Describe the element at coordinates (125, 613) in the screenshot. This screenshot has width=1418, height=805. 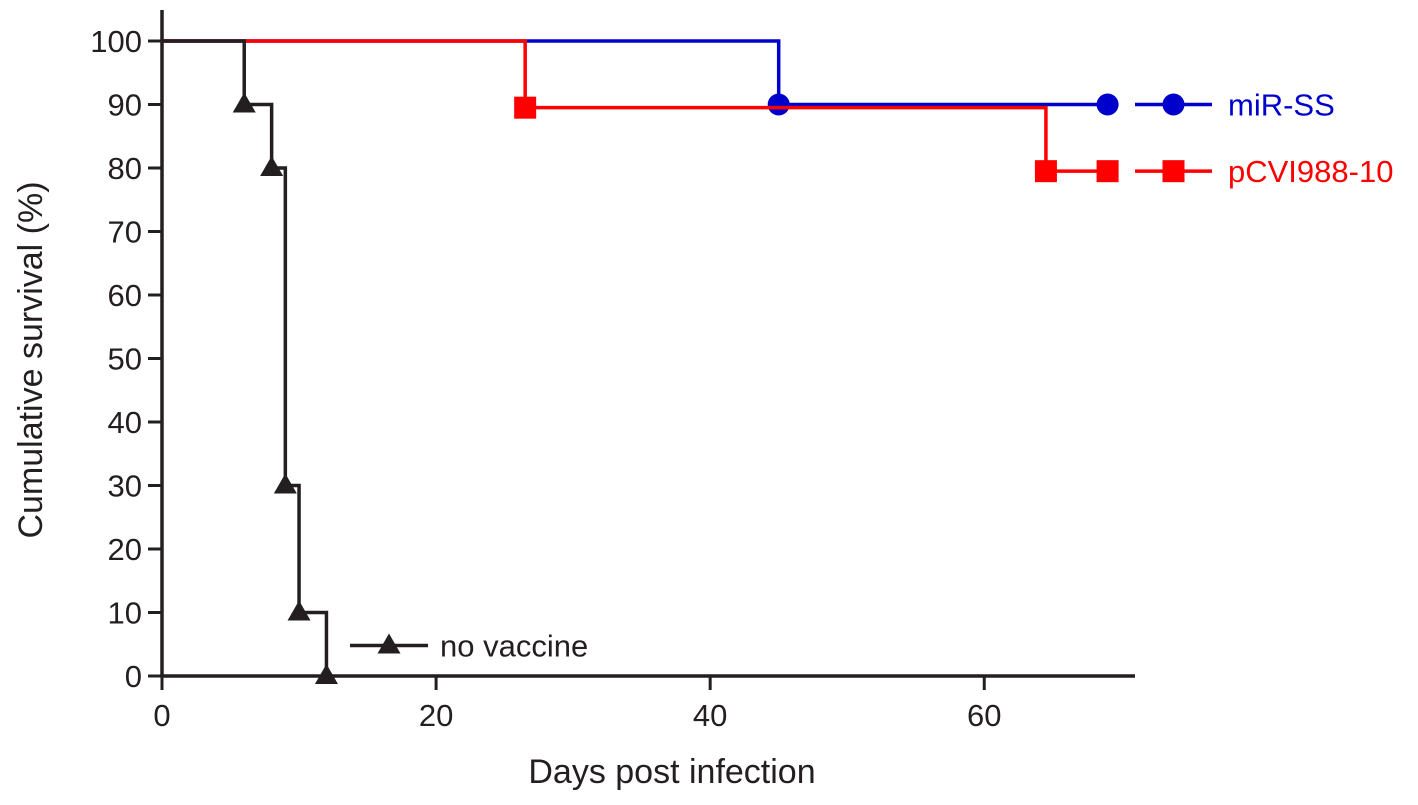
I see `y-tick-label: 10` at that location.